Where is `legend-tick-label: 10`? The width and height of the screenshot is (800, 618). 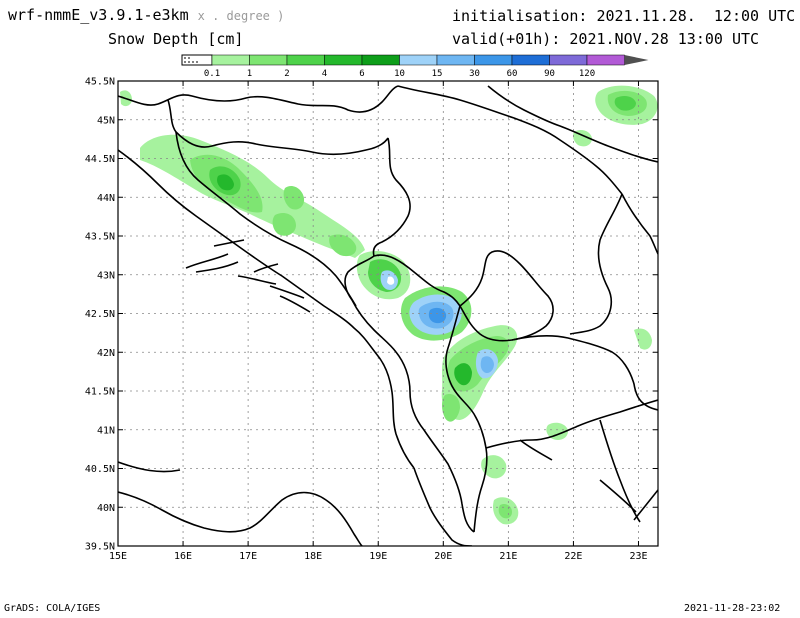 legend-tick-label: 10 is located at coordinates (399, 74).